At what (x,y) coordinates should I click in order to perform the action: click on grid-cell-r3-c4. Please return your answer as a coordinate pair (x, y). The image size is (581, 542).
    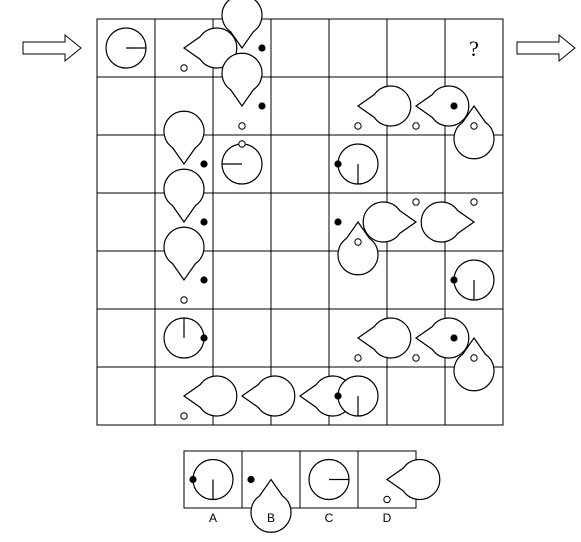
    Looking at the image, I should click on (356, 247).